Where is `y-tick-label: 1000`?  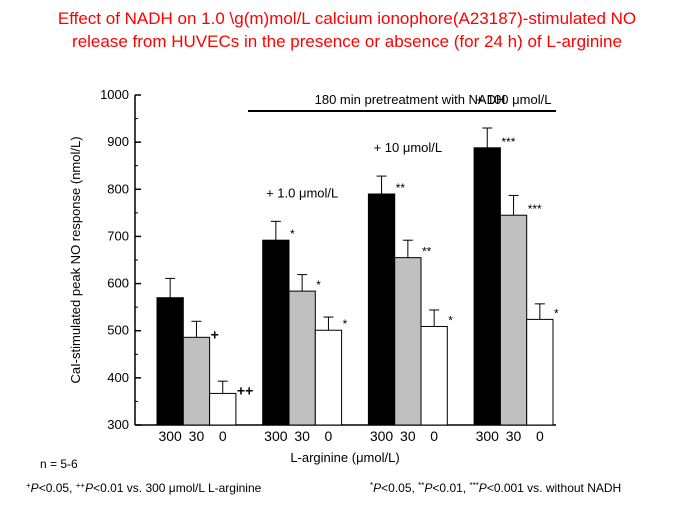
y-tick-label: 1000 is located at coordinates (114, 94).